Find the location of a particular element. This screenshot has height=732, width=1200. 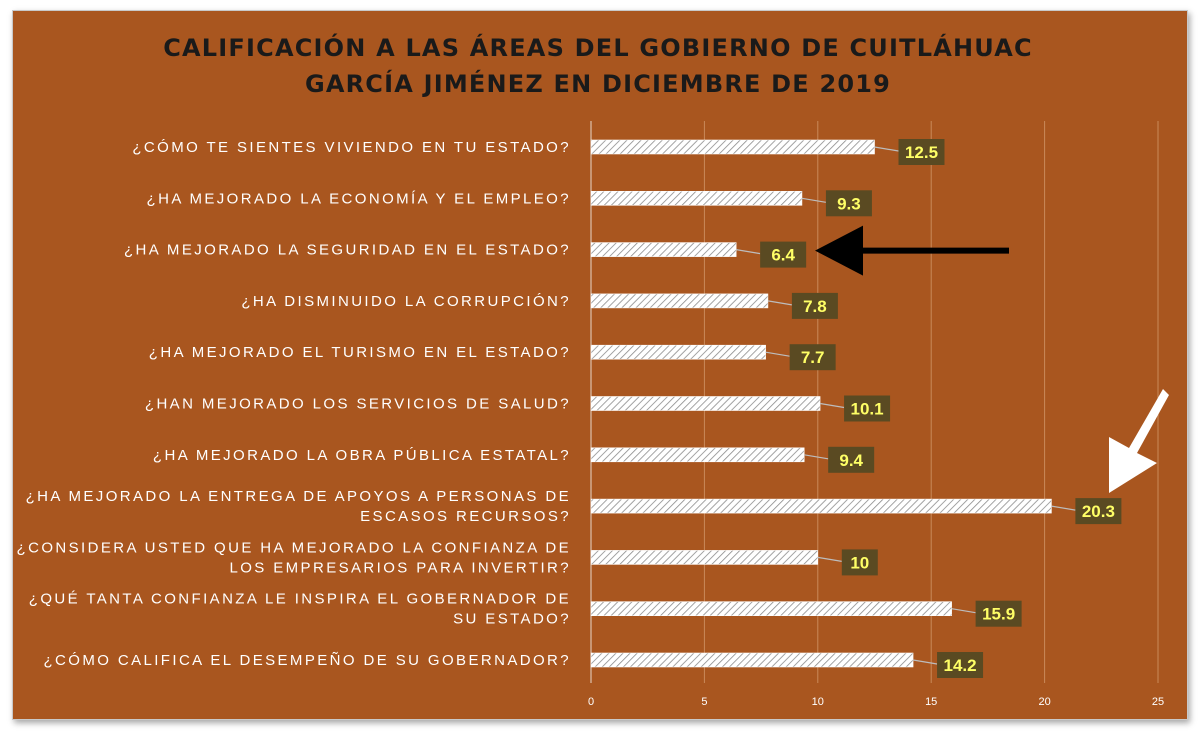

data-label: 7.7 is located at coordinates (813, 357).